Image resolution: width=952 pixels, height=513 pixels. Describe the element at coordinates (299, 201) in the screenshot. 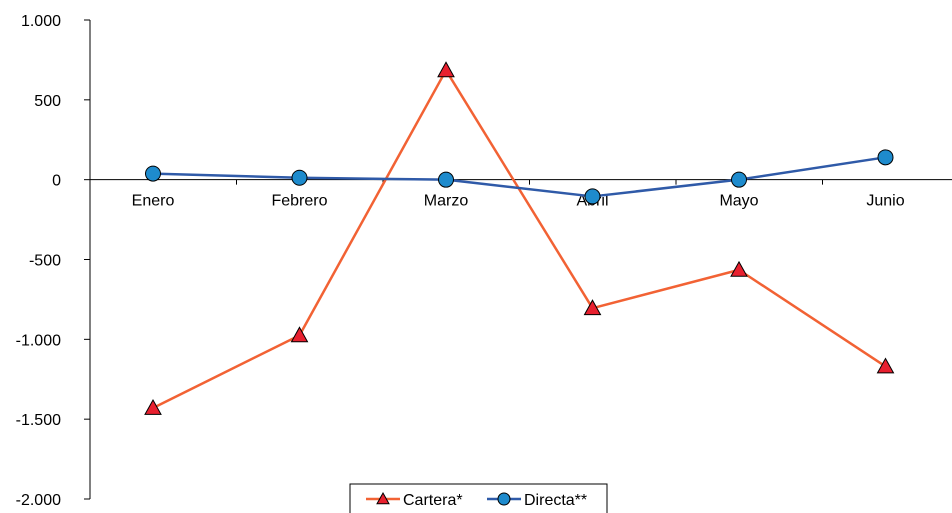

I see `x-tick-label: Febrero` at that location.